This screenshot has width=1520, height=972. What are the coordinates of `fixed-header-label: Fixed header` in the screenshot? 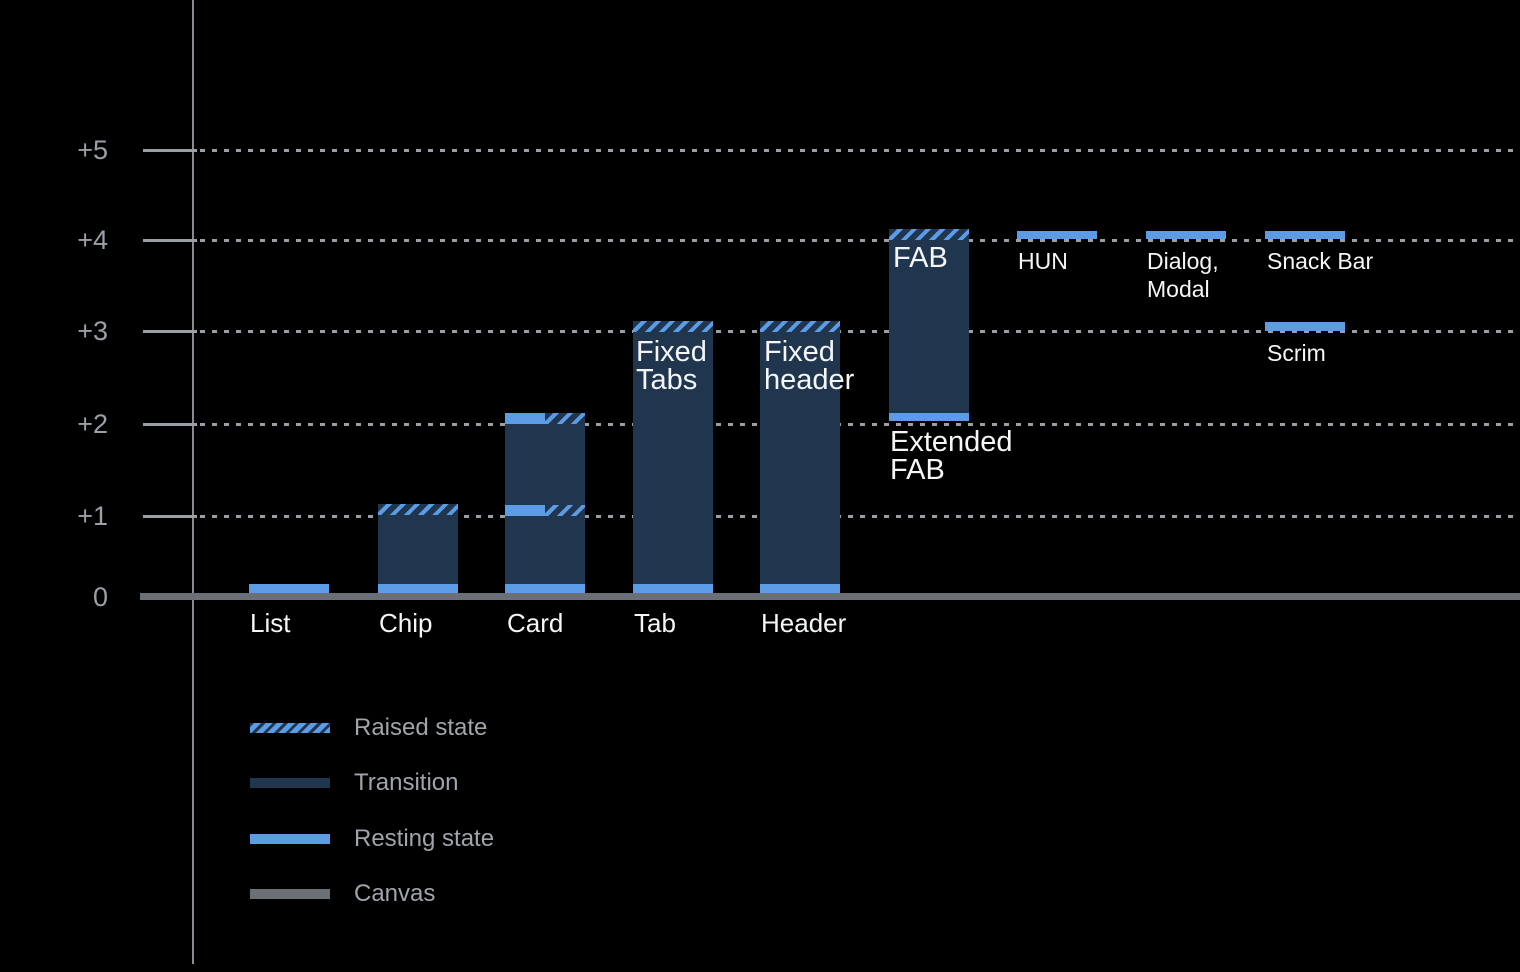 It's located at (809, 366).